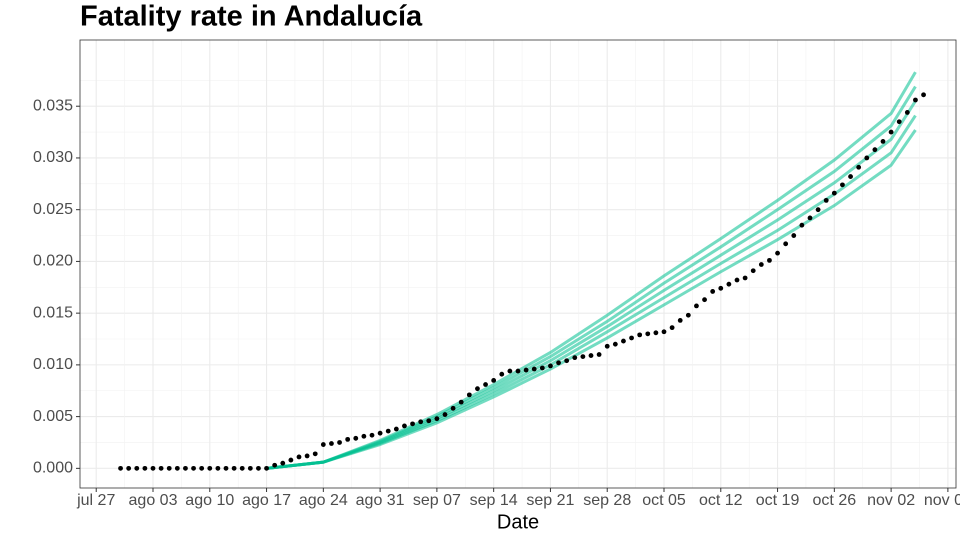 Image resolution: width=960 pixels, height=540 pixels. Describe the element at coordinates (550, 500) in the screenshot. I see `x-tick-label: sep 21` at that location.